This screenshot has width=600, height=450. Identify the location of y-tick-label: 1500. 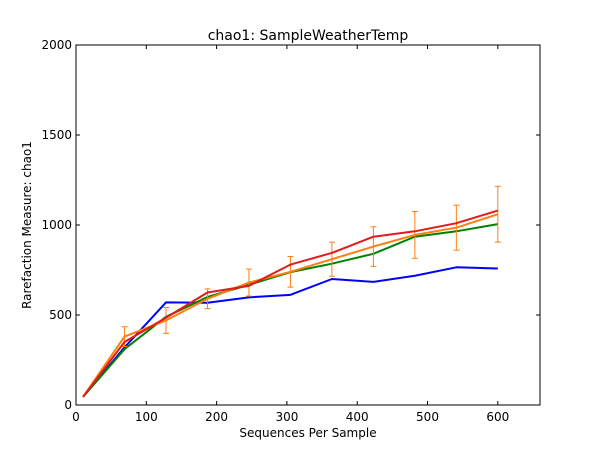
(56, 135).